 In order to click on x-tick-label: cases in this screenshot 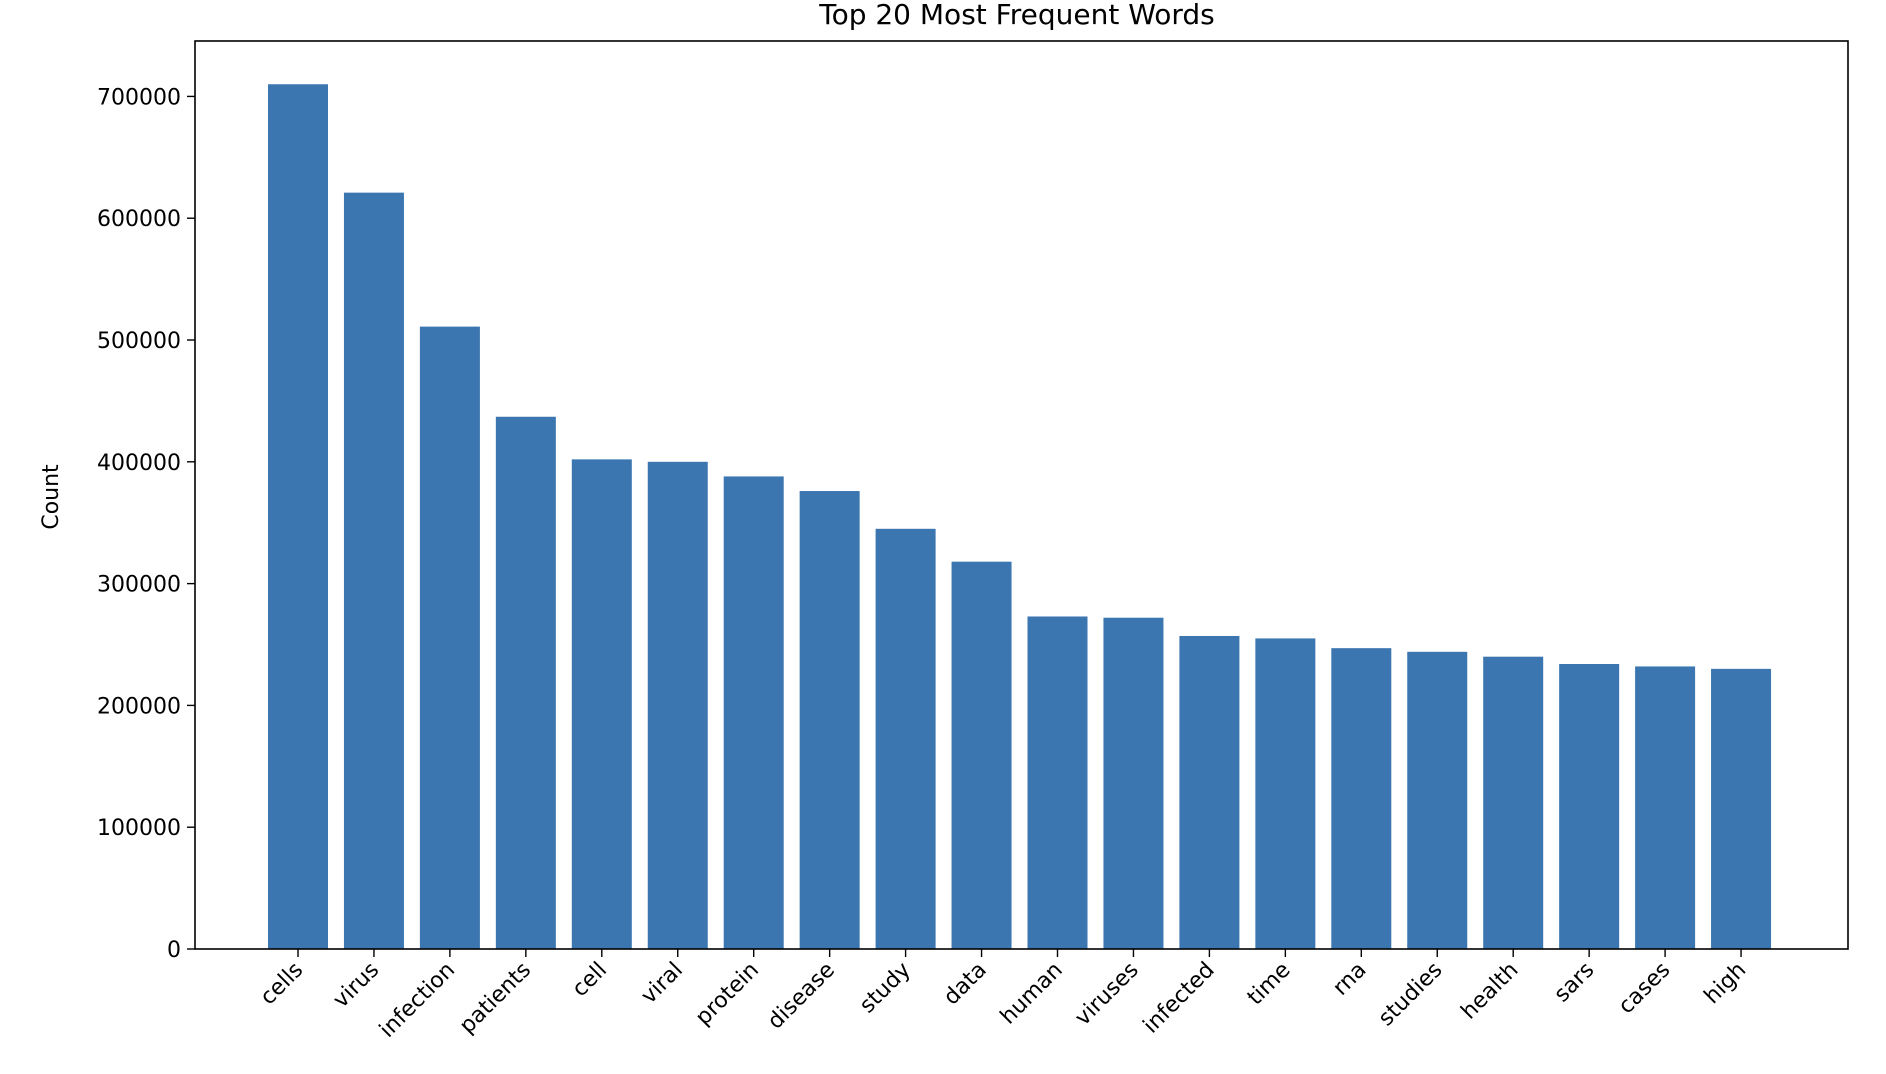, I will do `click(1645, 989)`.